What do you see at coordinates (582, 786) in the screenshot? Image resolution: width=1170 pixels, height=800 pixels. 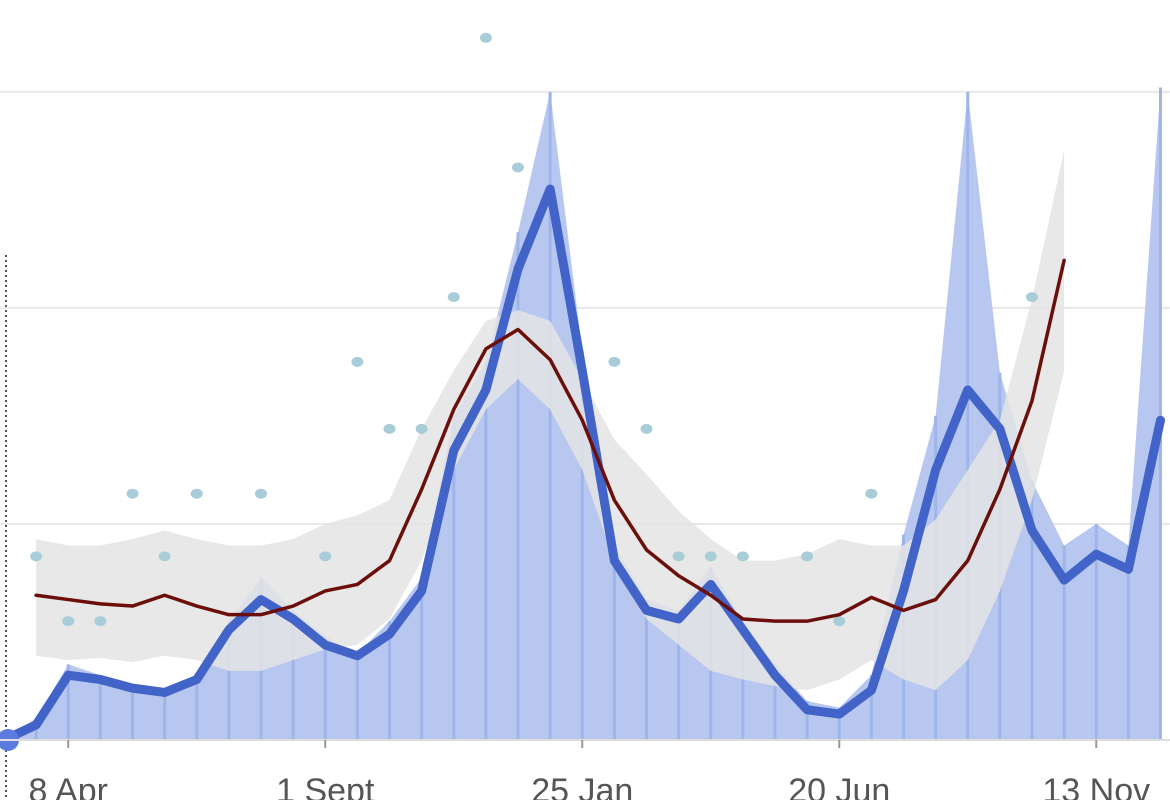 I see `x-tick-label: 25 Jan` at bounding box center [582, 786].